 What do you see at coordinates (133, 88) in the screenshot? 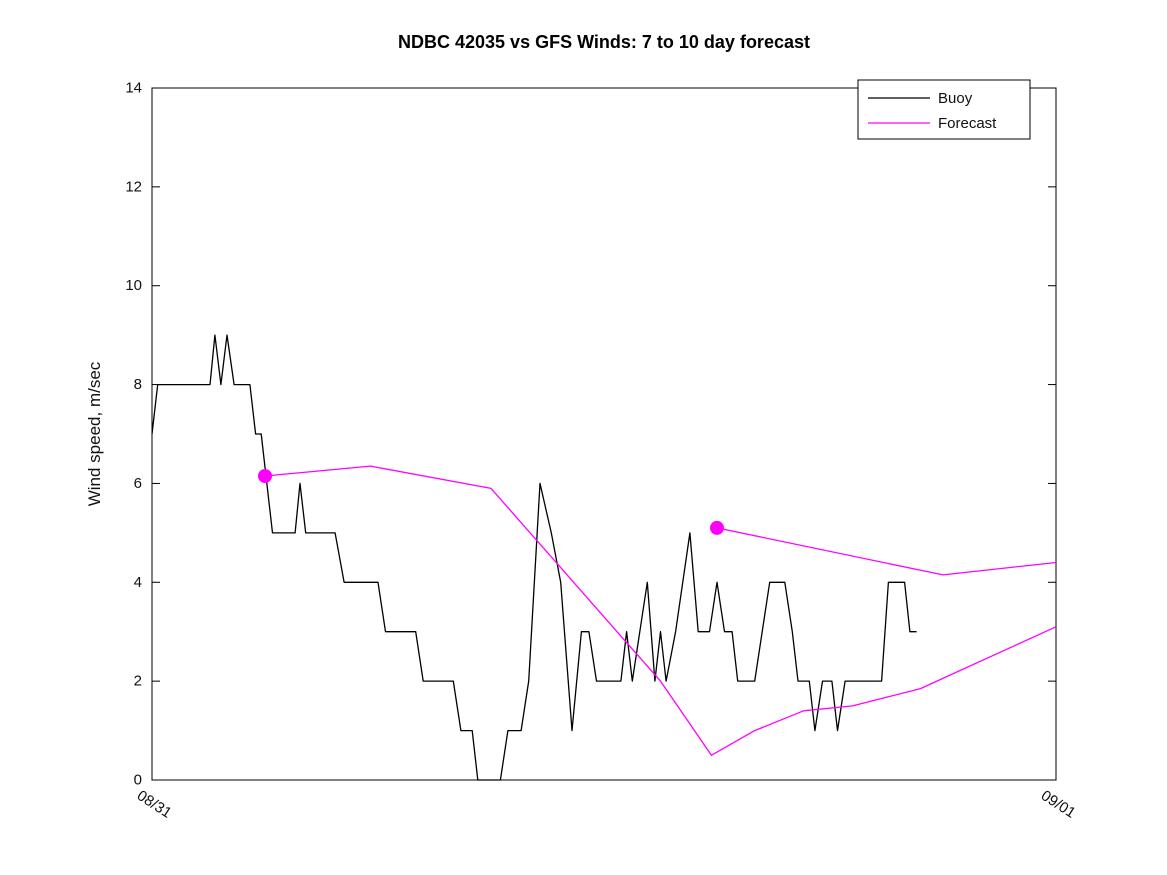
I see `y-tick-label: 14` at bounding box center [133, 88].